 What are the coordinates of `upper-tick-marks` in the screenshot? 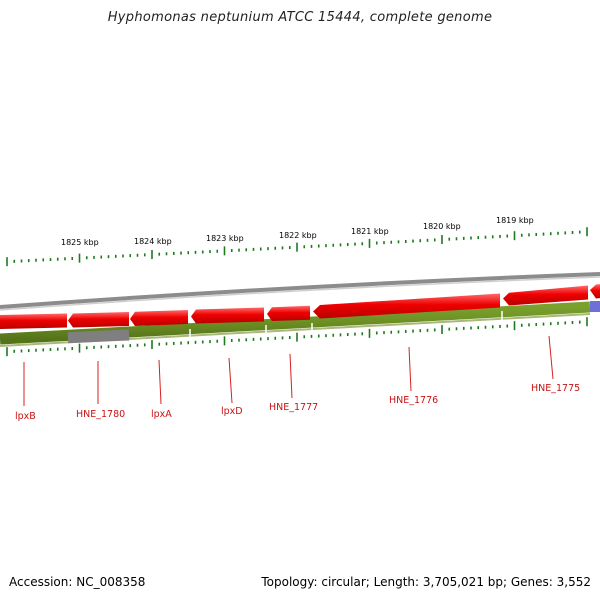 It's located at (297, 247).